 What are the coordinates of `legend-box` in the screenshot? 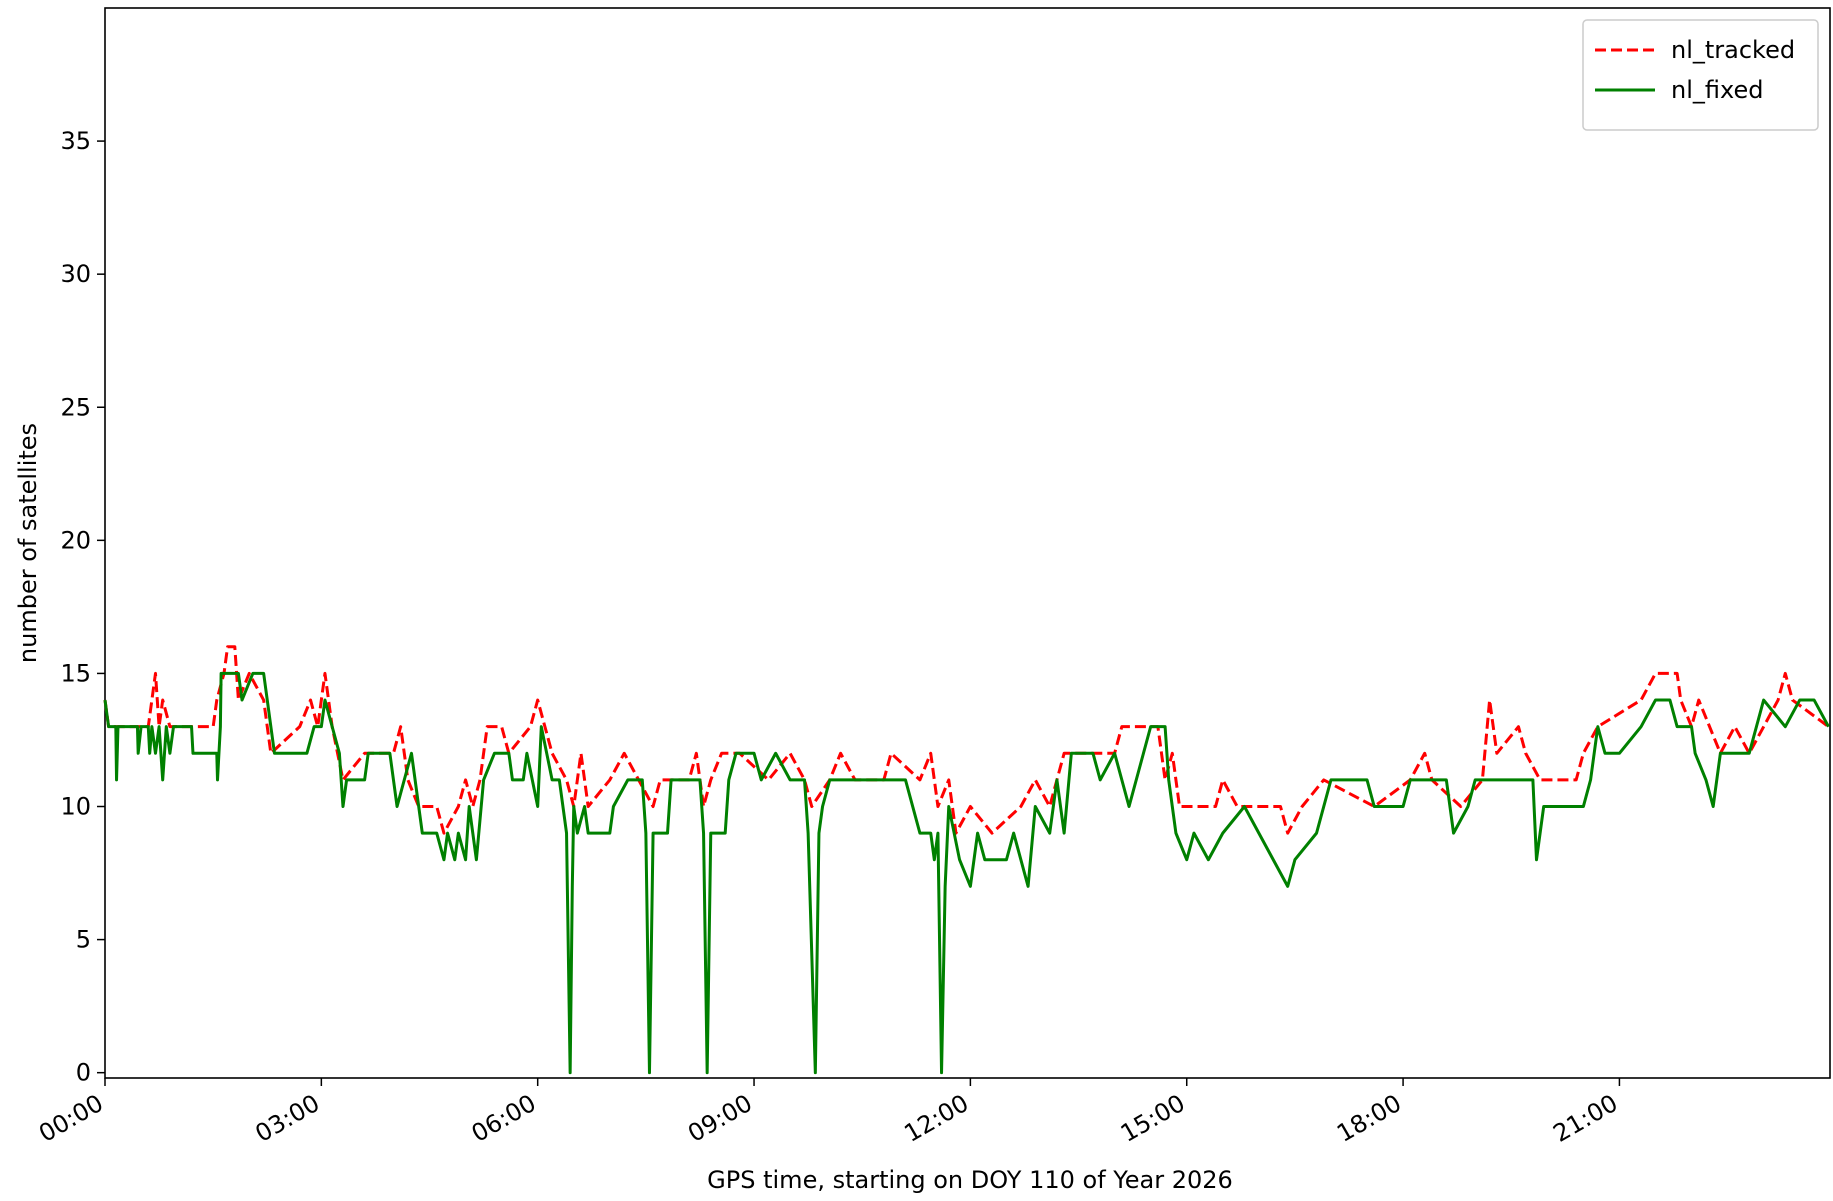 It's located at (1700, 75).